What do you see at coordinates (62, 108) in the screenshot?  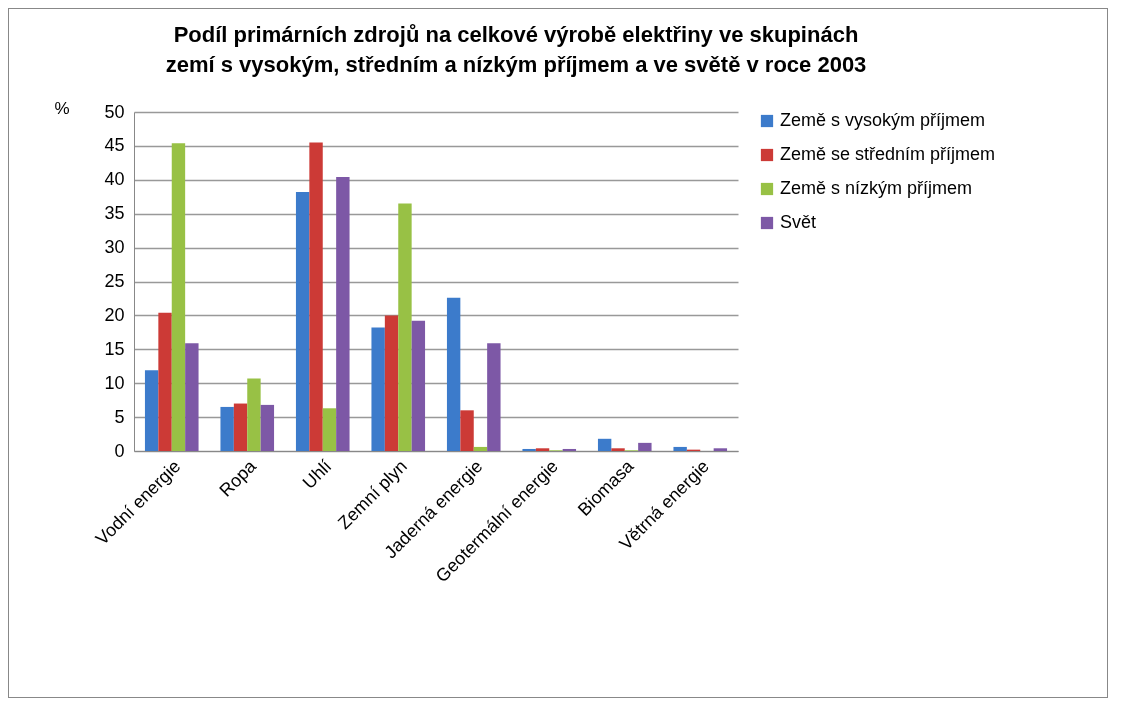 I see `y-axis-title: %` at bounding box center [62, 108].